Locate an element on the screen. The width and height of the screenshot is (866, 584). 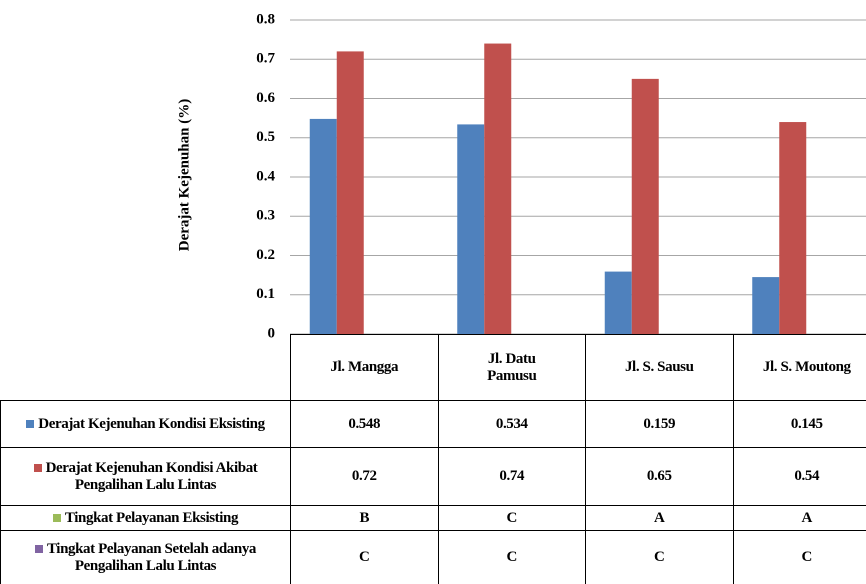
y-tick-label: 0.6 is located at coordinates (265, 98).